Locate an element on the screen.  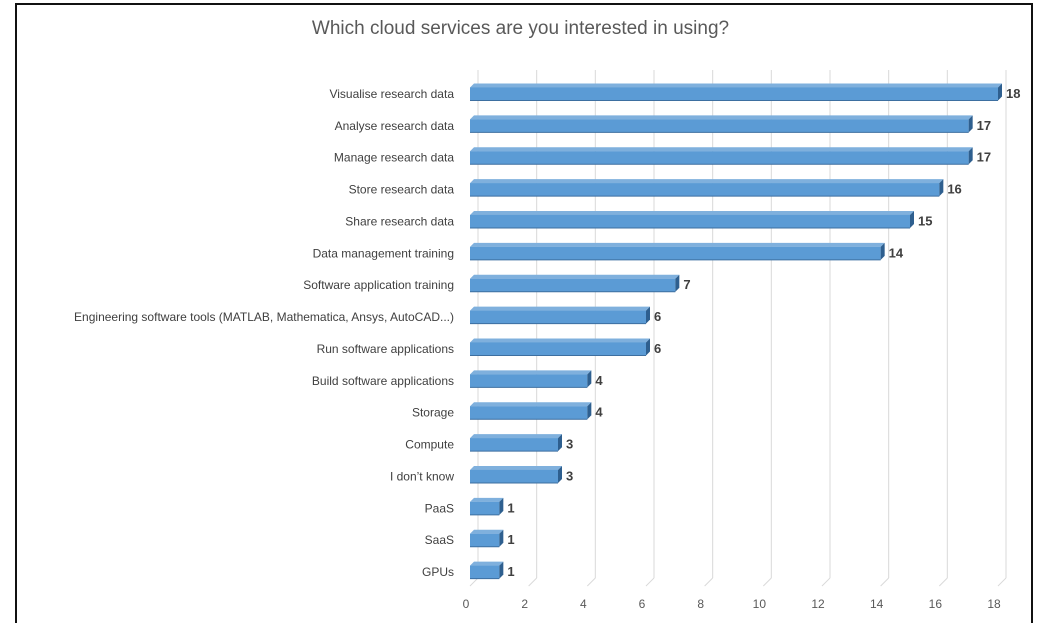
x-tick-label: 4 is located at coordinates (583, 604).